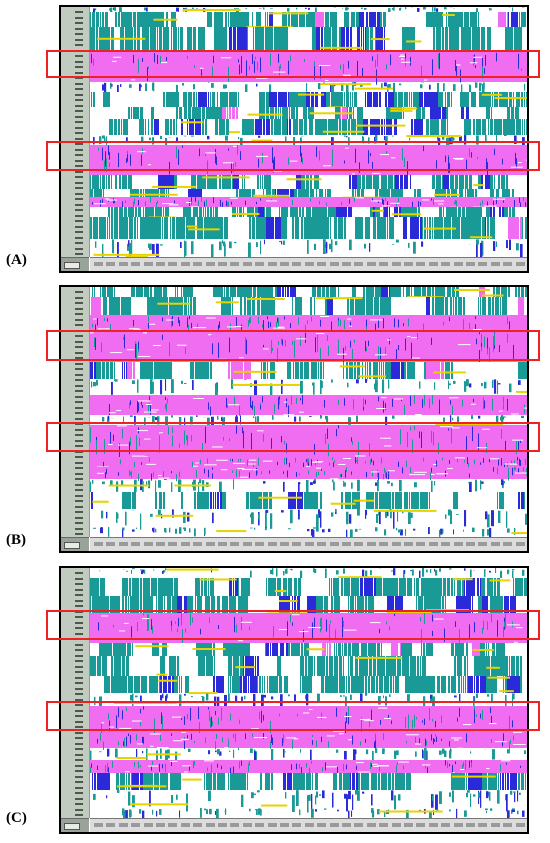 The height and width of the screenshot is (843, 550). I want to click on highlight-box-c-bottom, so click(293, 716).